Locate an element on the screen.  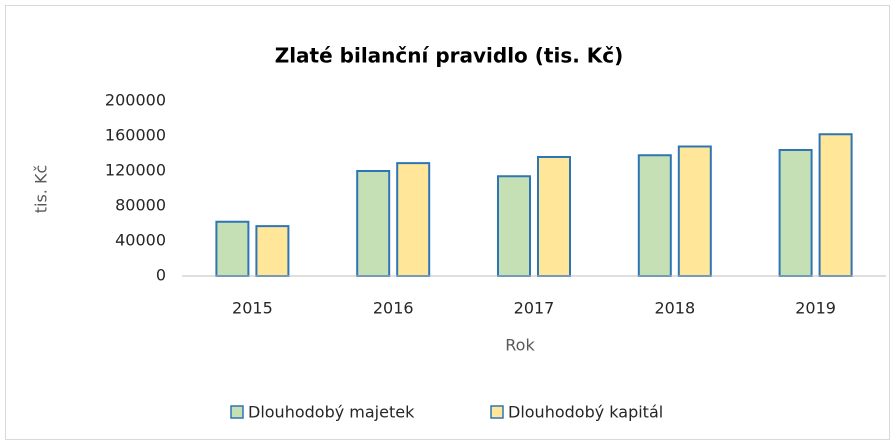
y-tick-label: 40000 is located at coordinates (140, 240).